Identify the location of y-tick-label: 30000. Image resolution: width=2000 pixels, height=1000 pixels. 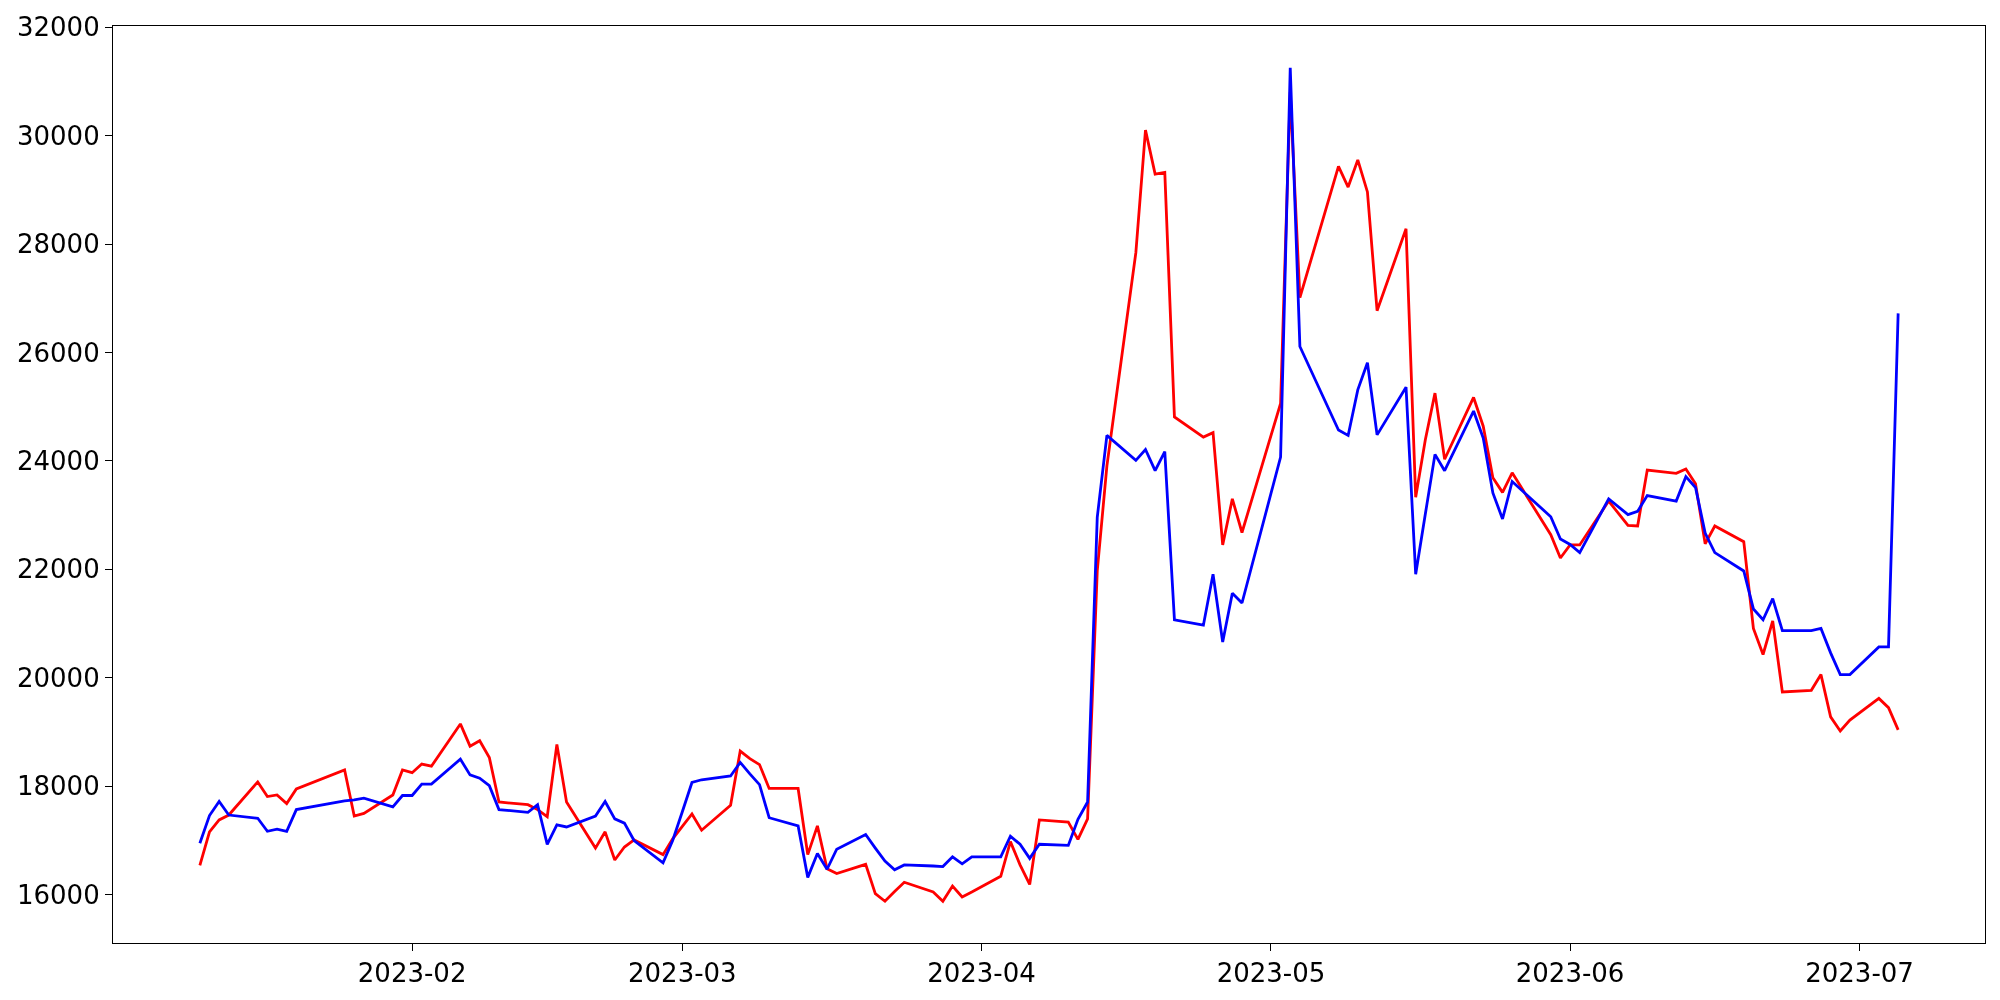
(58, 135).